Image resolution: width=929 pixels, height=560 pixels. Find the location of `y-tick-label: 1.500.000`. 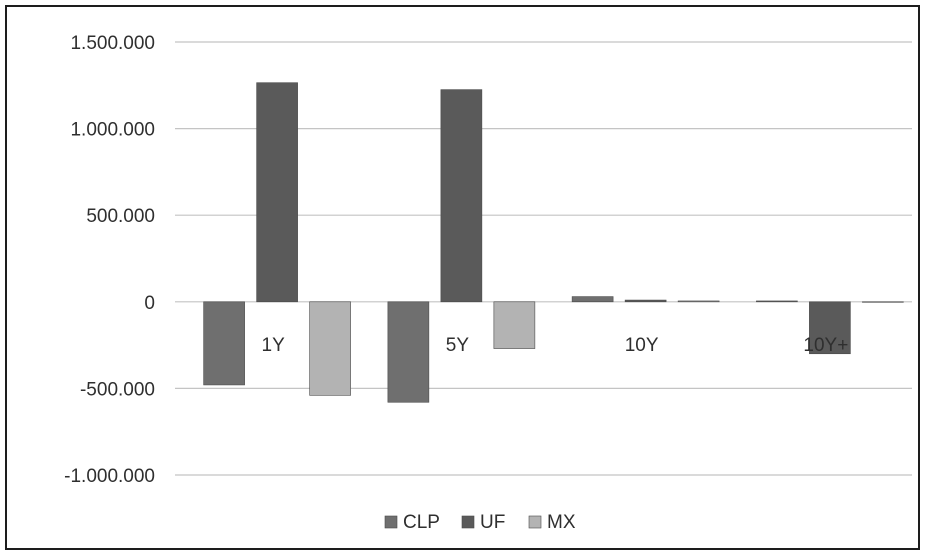

y-tick-label: 1.500.000 is located at coordinates (112, 43).